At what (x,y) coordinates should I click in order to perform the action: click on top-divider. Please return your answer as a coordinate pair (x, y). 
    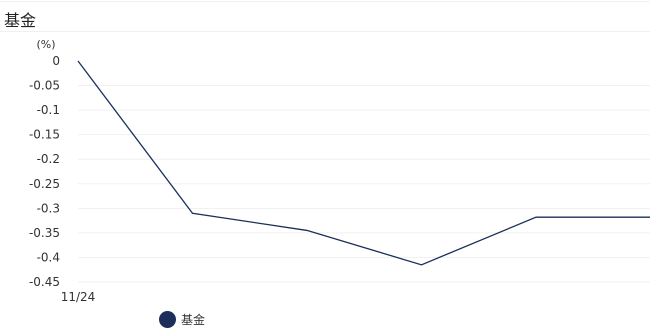
    Looking at the image, I should click on (325, 1).